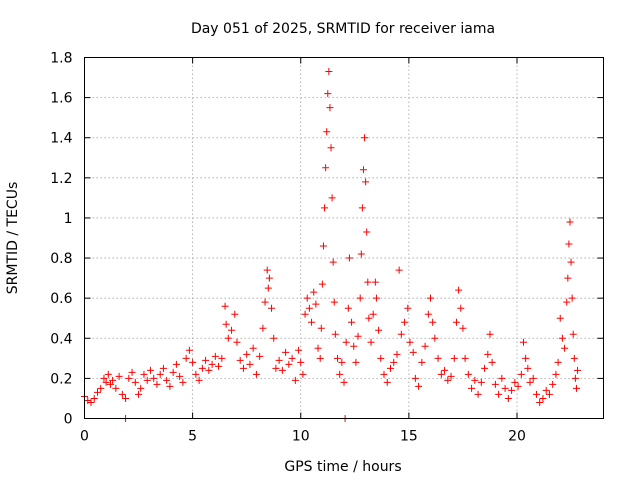 The image size is (640, 480). What do you see at coordinates (61, 339) in the screenshot?
I see `y-tick-label: 0.4` at bounding box center [61, 339].